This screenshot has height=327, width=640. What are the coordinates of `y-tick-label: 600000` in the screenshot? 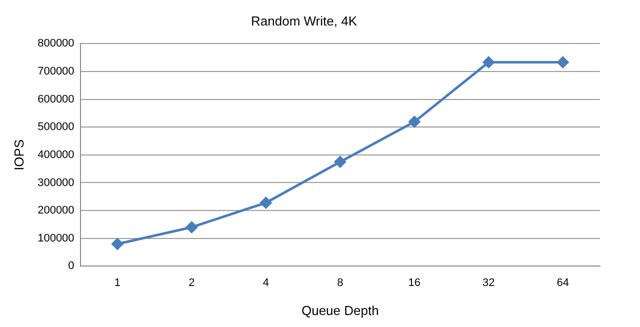 It's located at (56, 99).